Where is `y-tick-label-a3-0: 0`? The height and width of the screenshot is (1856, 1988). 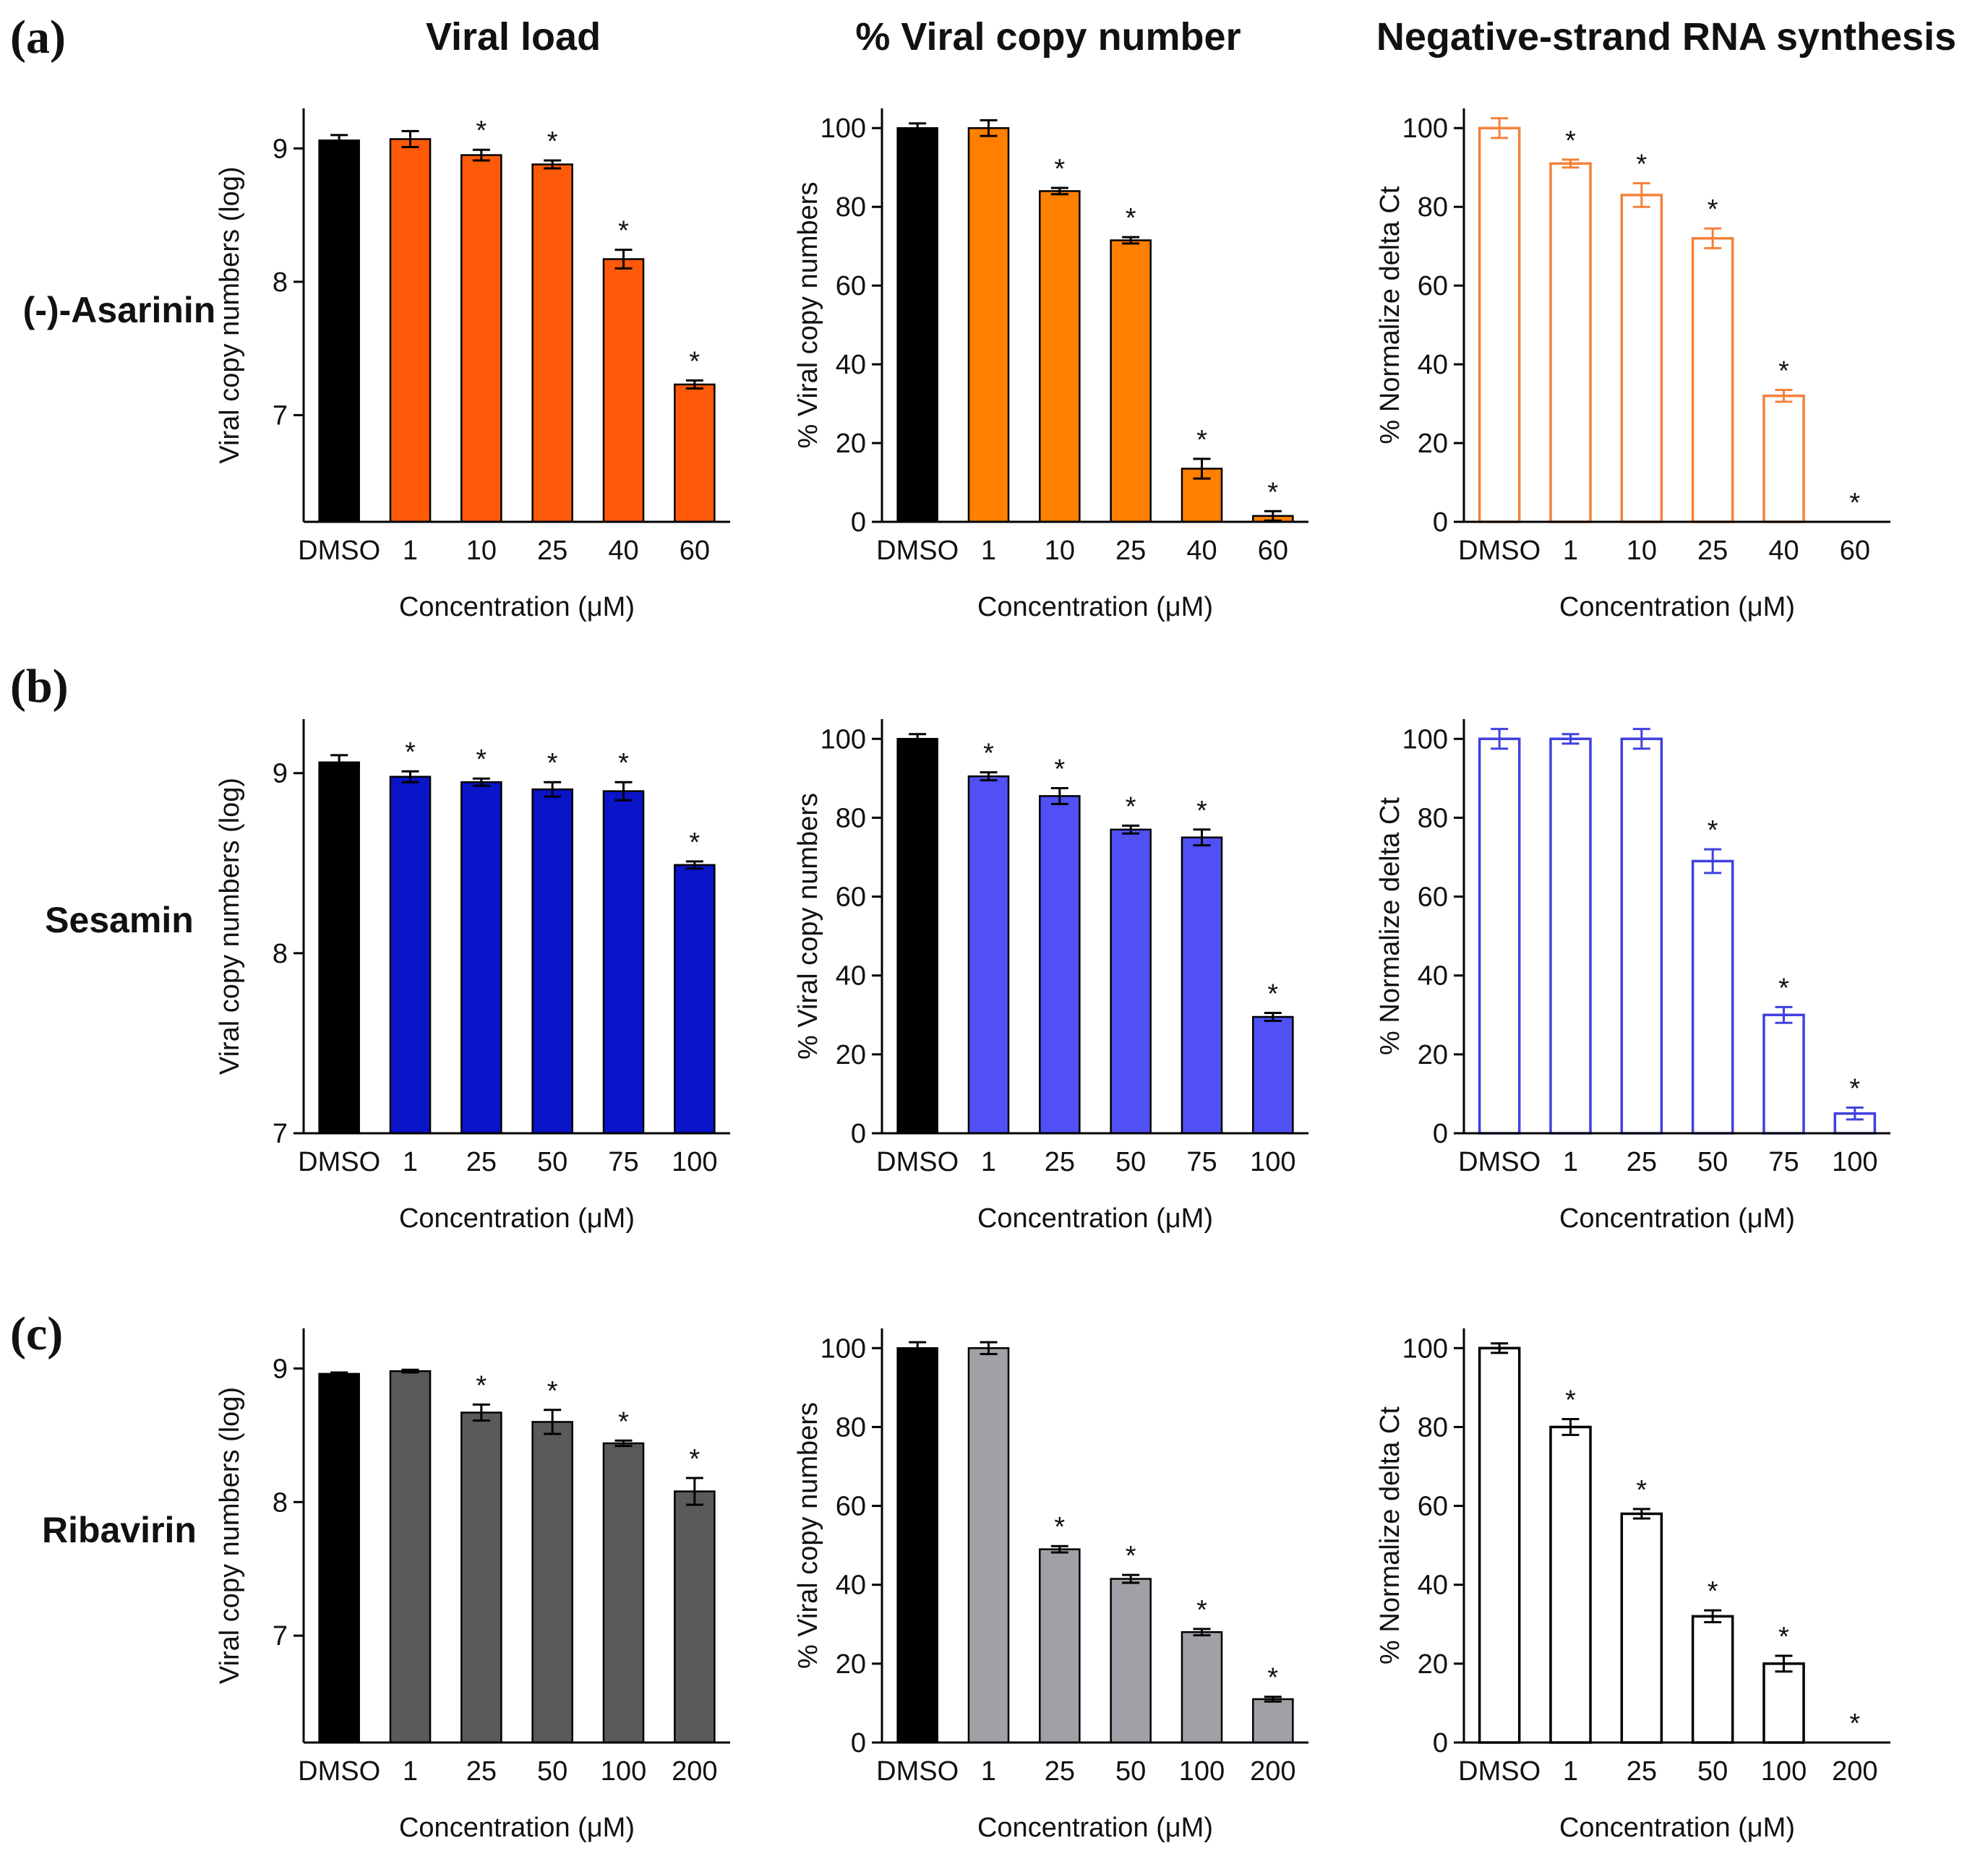 y-tick-label-a3-0: 0 is located at coordinates (1440, 522).